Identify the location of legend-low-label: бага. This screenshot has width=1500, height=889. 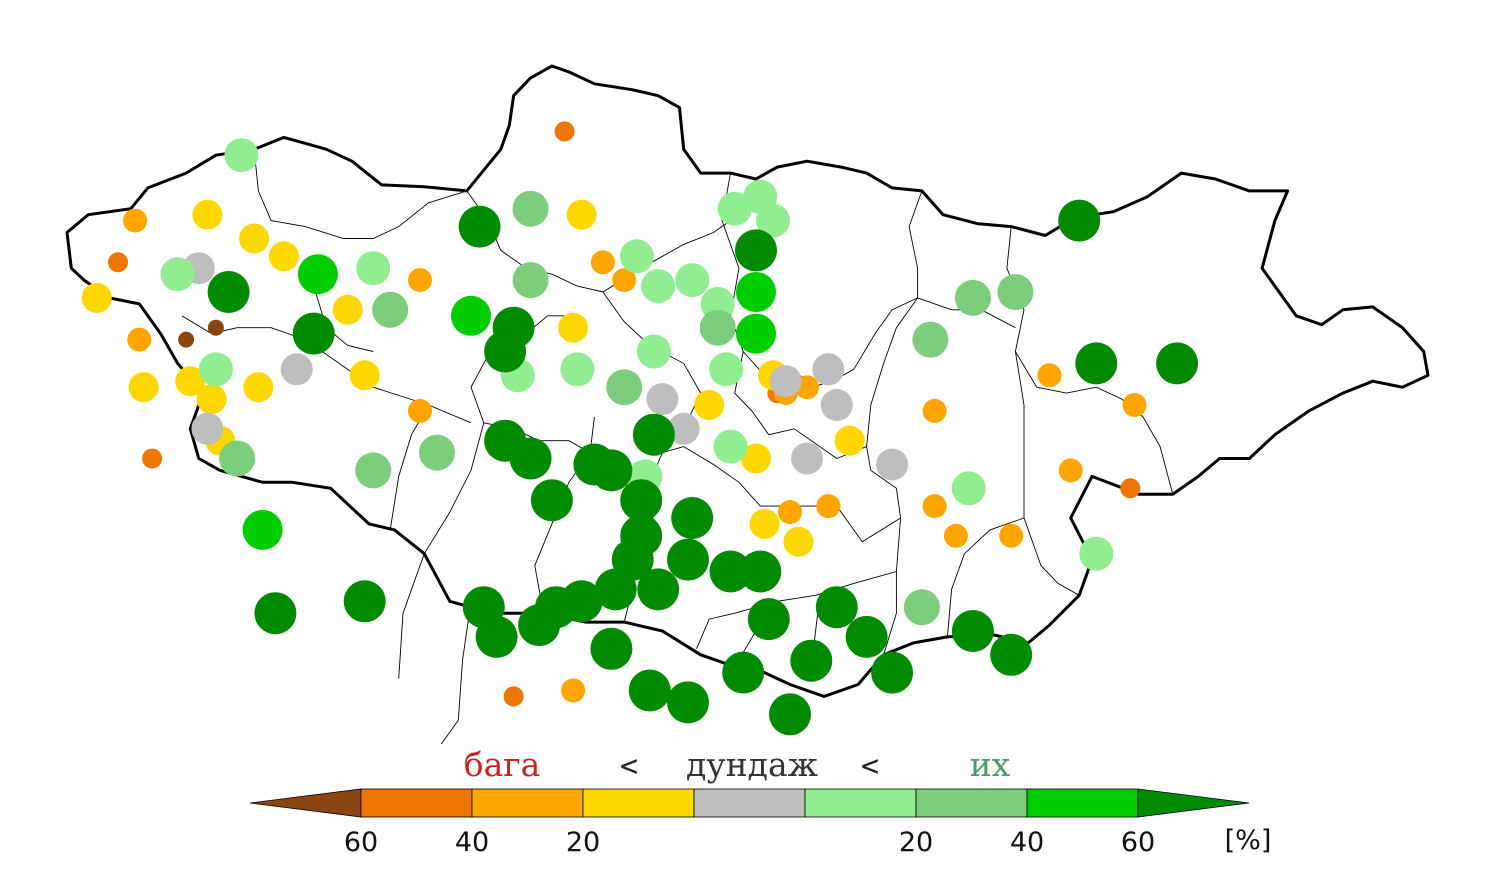
(502, 764).